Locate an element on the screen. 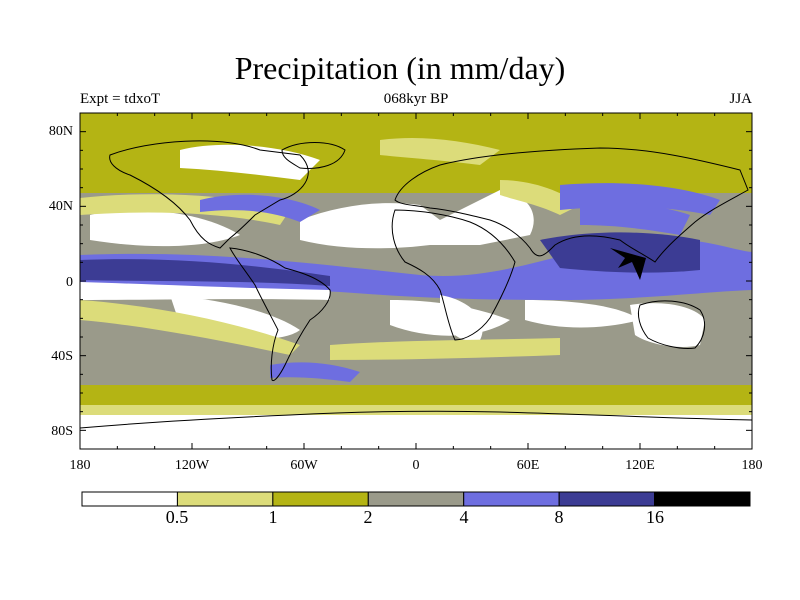 Image resolution: width=800 pixels, height=600 pixels. lon-label-120w: 120W is located at coordinates (192, 465).